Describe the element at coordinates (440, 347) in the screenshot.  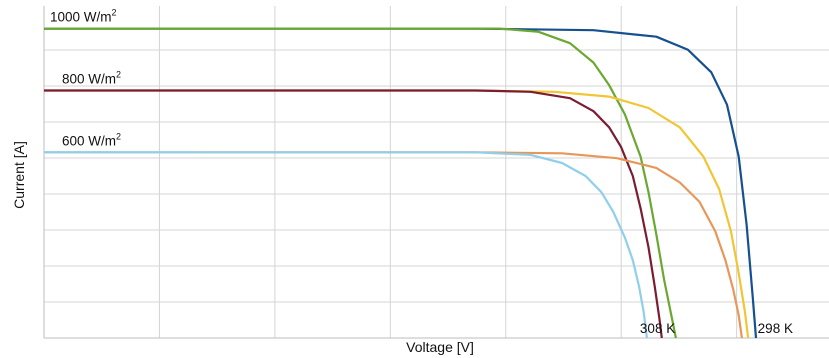
I see `x-axis-label: Voltage [V]` at that location.